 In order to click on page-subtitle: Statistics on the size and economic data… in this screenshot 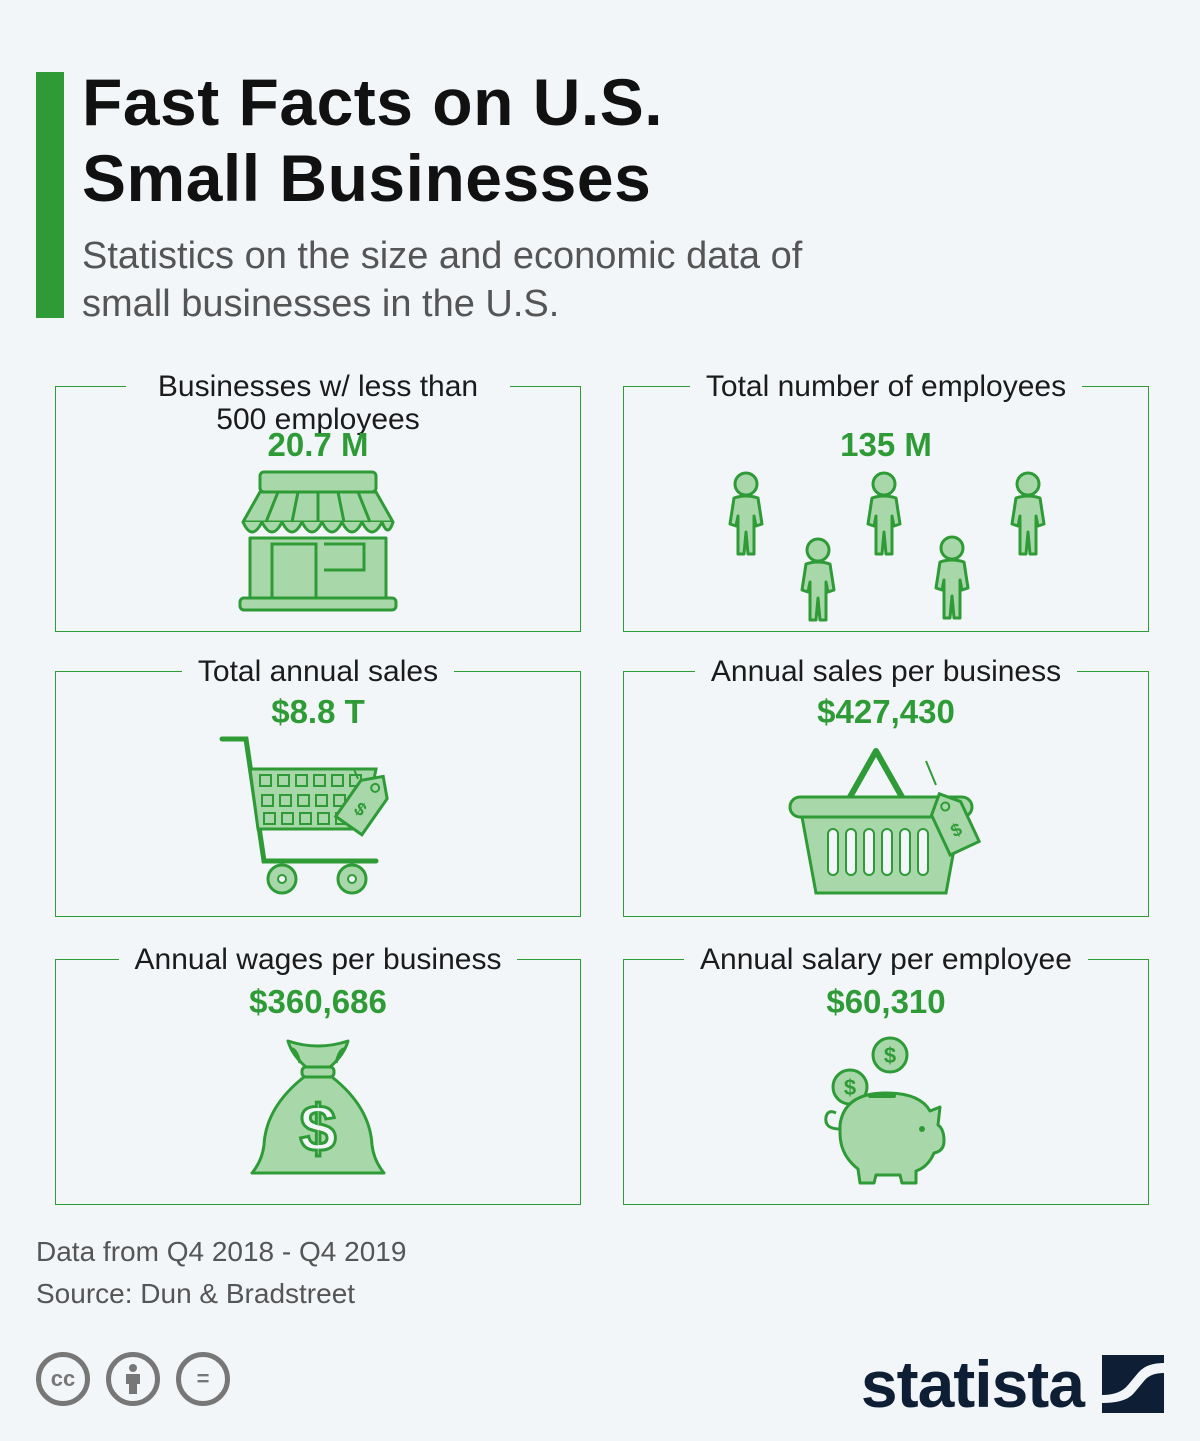, I will do `click(492, 280)`.